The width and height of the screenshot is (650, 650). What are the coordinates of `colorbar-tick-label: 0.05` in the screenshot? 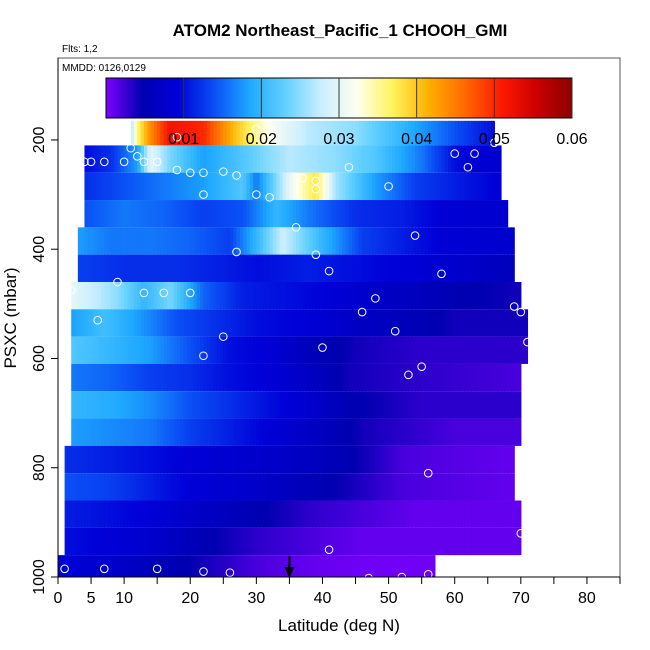 It's located at (494, 139).